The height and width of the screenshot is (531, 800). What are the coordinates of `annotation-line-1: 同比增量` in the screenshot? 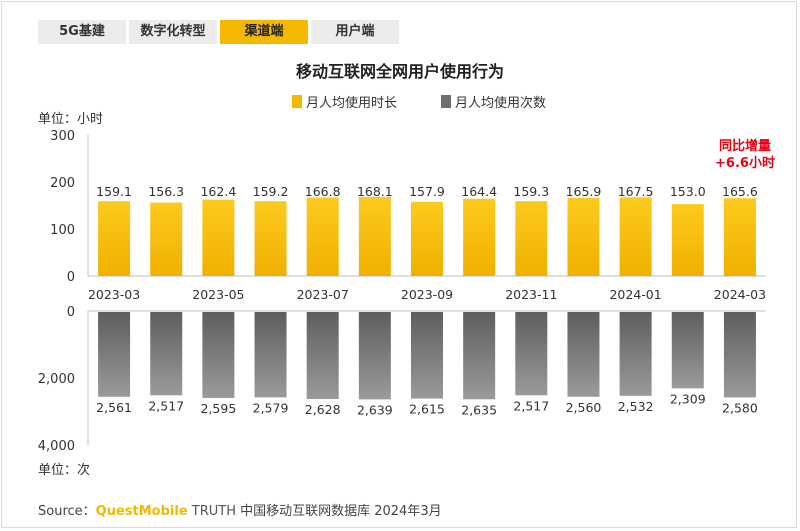 It's located at (745, 146).